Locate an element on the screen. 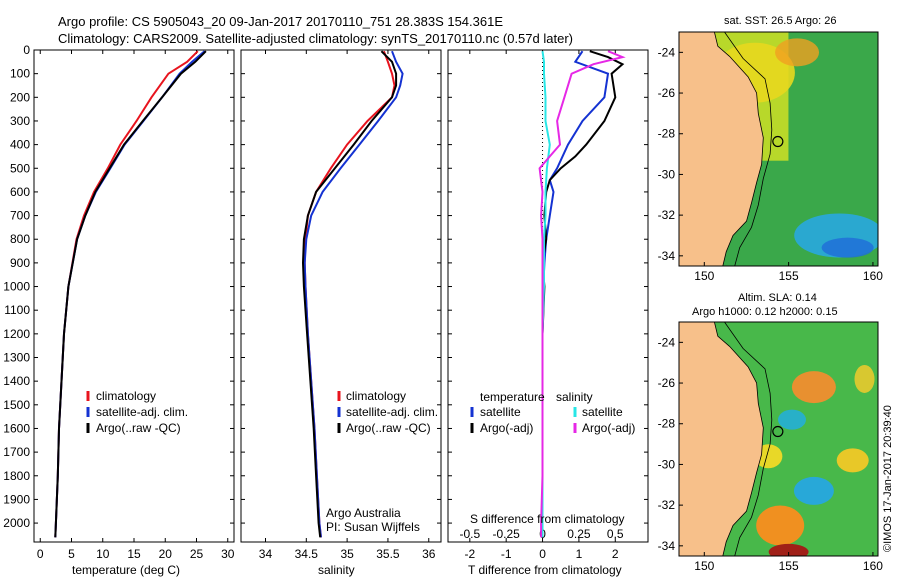 The image size is (900, 580). y-tick-label: 200 is located at coordinates (20, 97).